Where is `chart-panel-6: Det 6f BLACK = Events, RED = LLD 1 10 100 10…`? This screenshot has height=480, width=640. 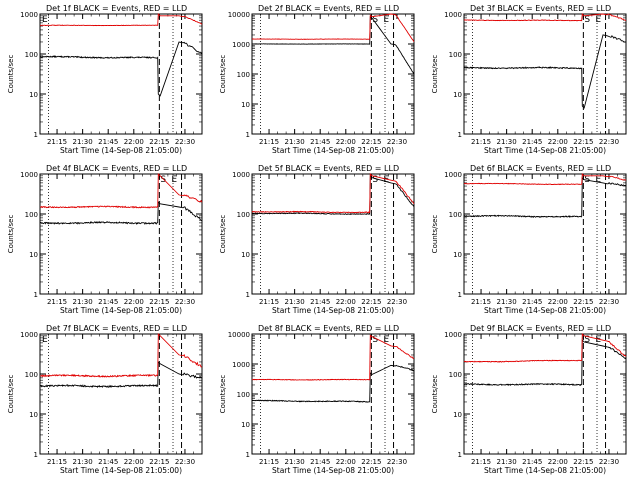 chart-panel-6: Det 6f BLACK = Events, RED = LLD 1 10 100 10… is located at coordinates (529, 239).